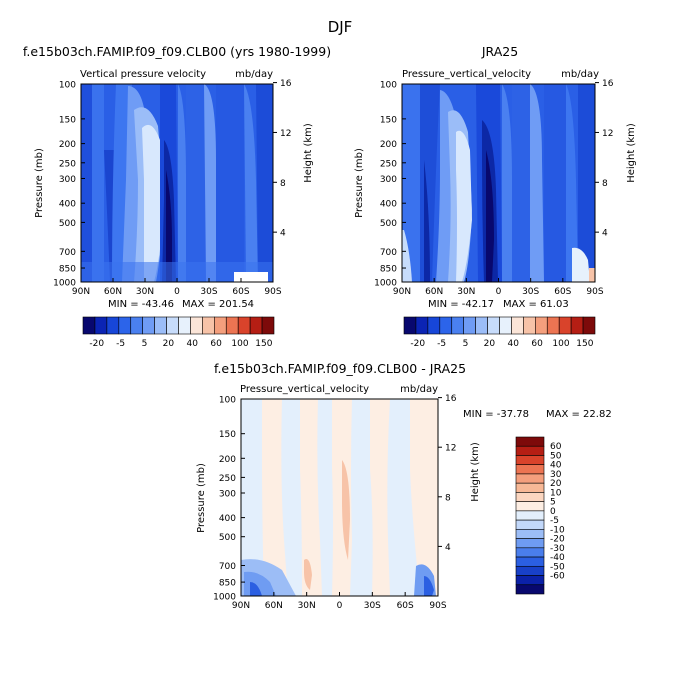 The height and width of the screenshot is (681, 680). I want to click on min-label: MIN = -37.78, so click(496, 414).